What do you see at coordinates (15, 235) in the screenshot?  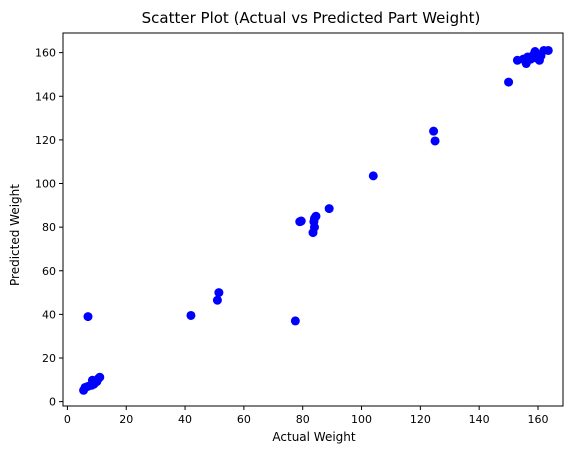 I see `y-axis-label: Predicted Weight` at bounding box center [15, 235].